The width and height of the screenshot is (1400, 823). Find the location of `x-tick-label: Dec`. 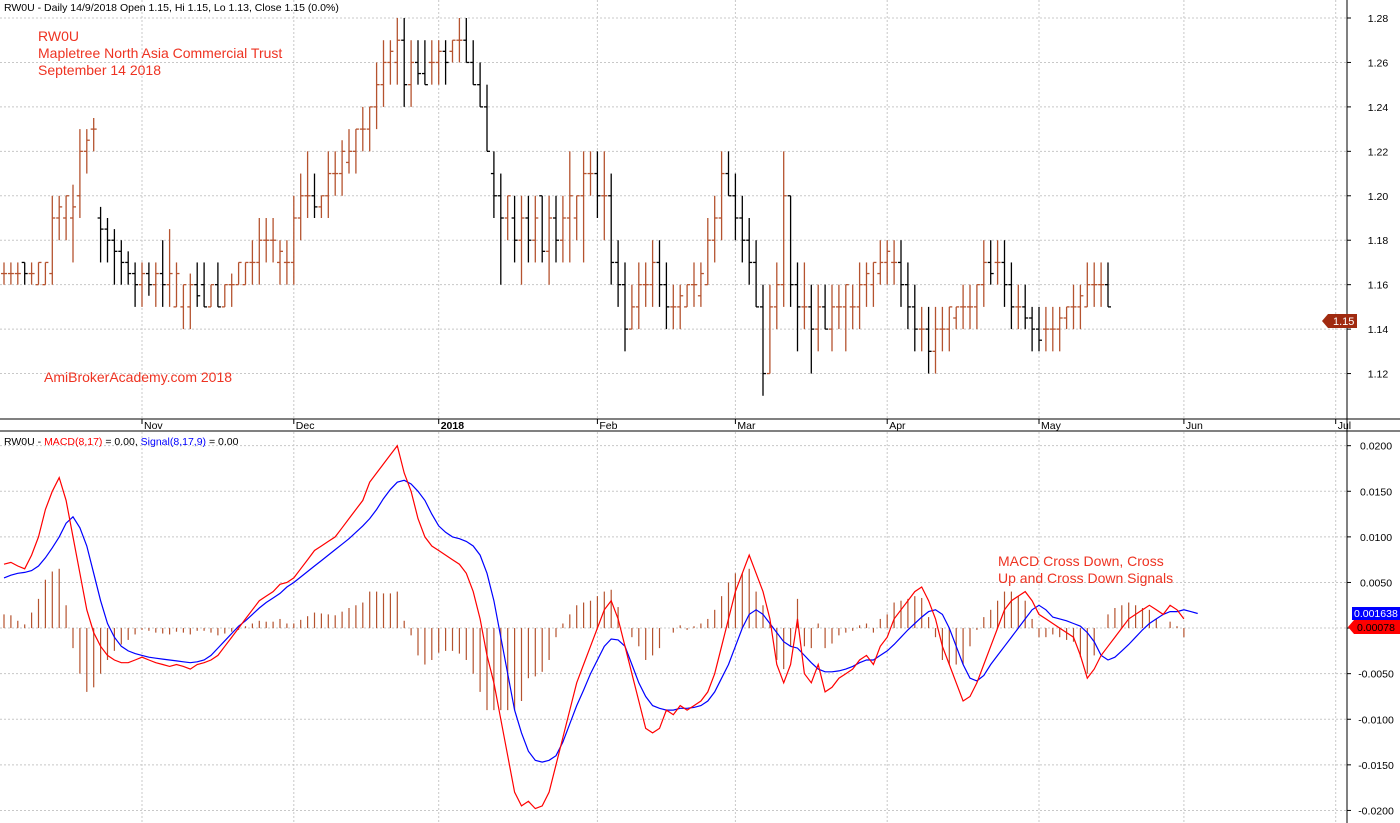

x-tick-label: Dec is located at coordinates (305, 426).